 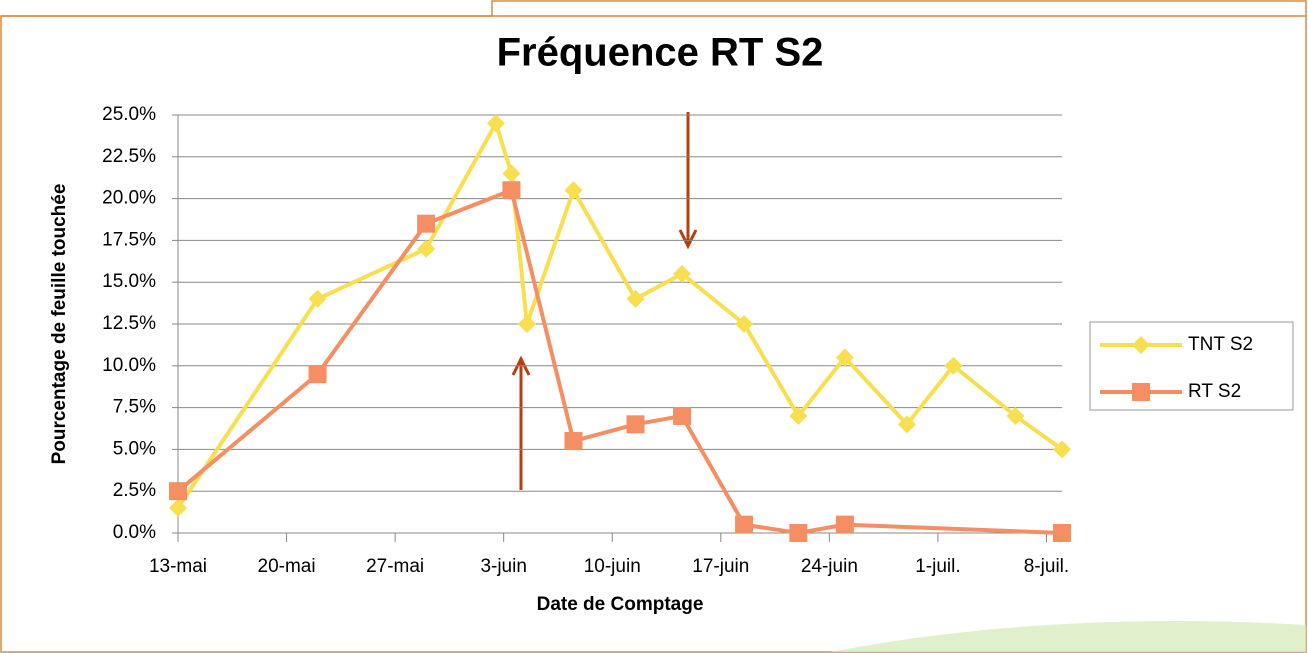 I want to click on y-tick-label: 20.0%, so click(x=129, y=198).